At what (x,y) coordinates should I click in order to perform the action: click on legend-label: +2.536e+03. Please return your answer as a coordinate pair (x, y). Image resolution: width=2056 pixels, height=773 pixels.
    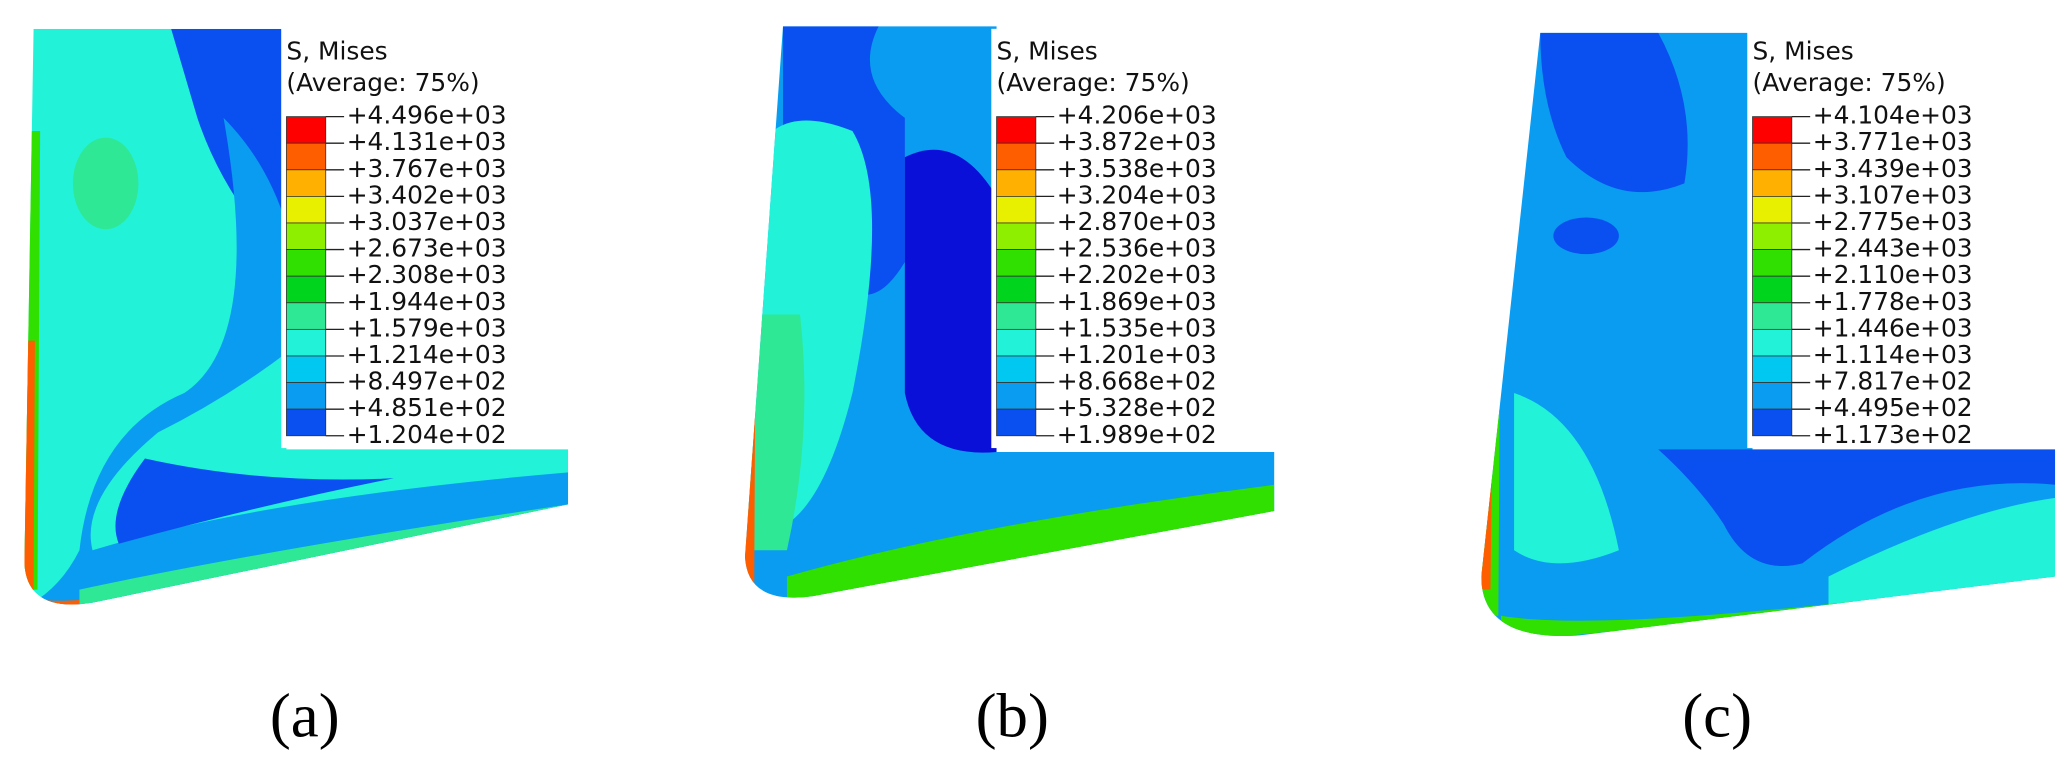
    Looking at the image, I should click on (1137, 248).